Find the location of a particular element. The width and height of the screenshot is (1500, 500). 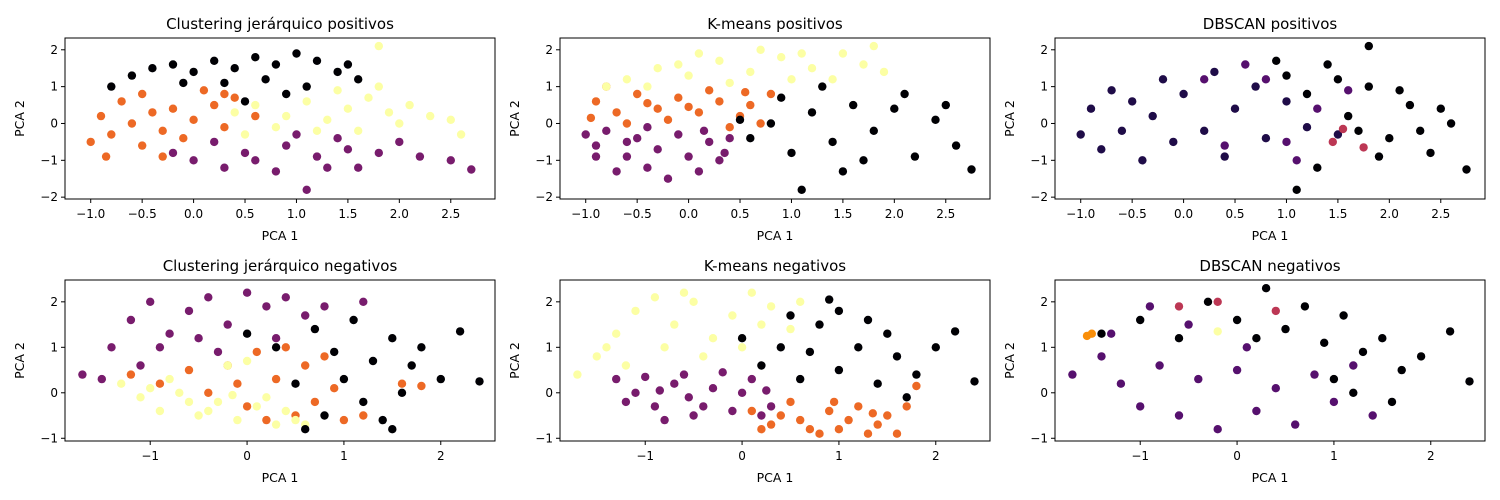

x-tick-label: 2 is located at coordinates (441, 456).